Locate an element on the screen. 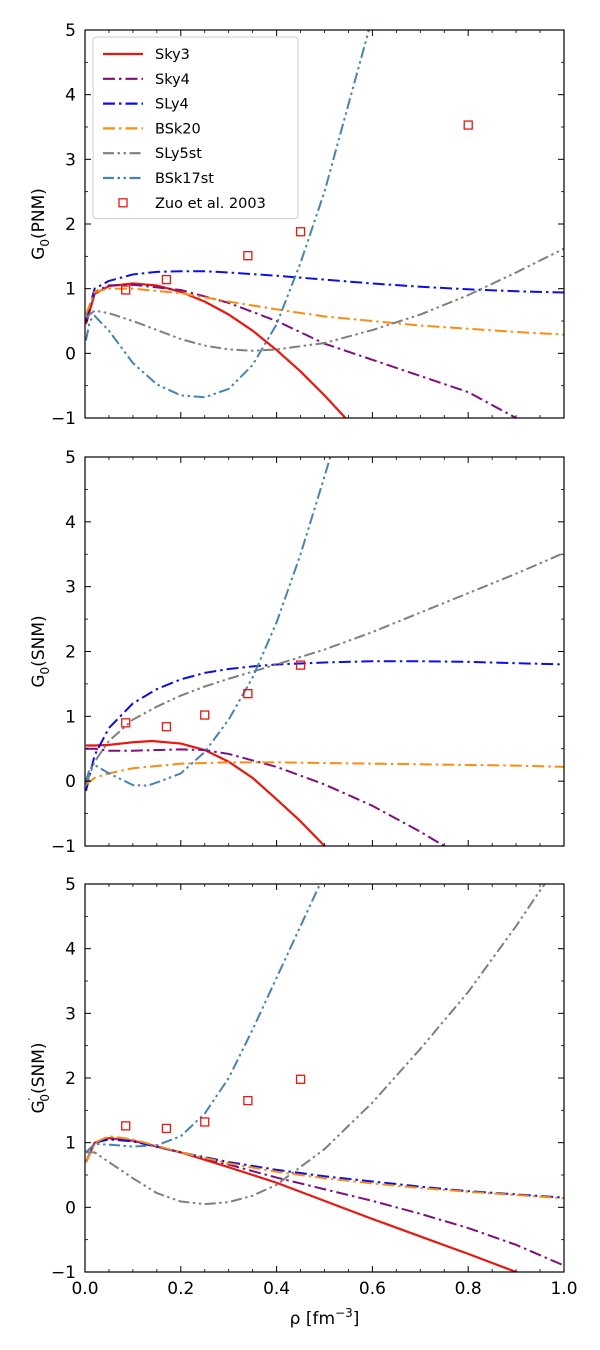 The width and height of the screenshot is (600, 1350). legend-label-zuo: Zuo et al. 2003 is located at coordinates (210, 204).